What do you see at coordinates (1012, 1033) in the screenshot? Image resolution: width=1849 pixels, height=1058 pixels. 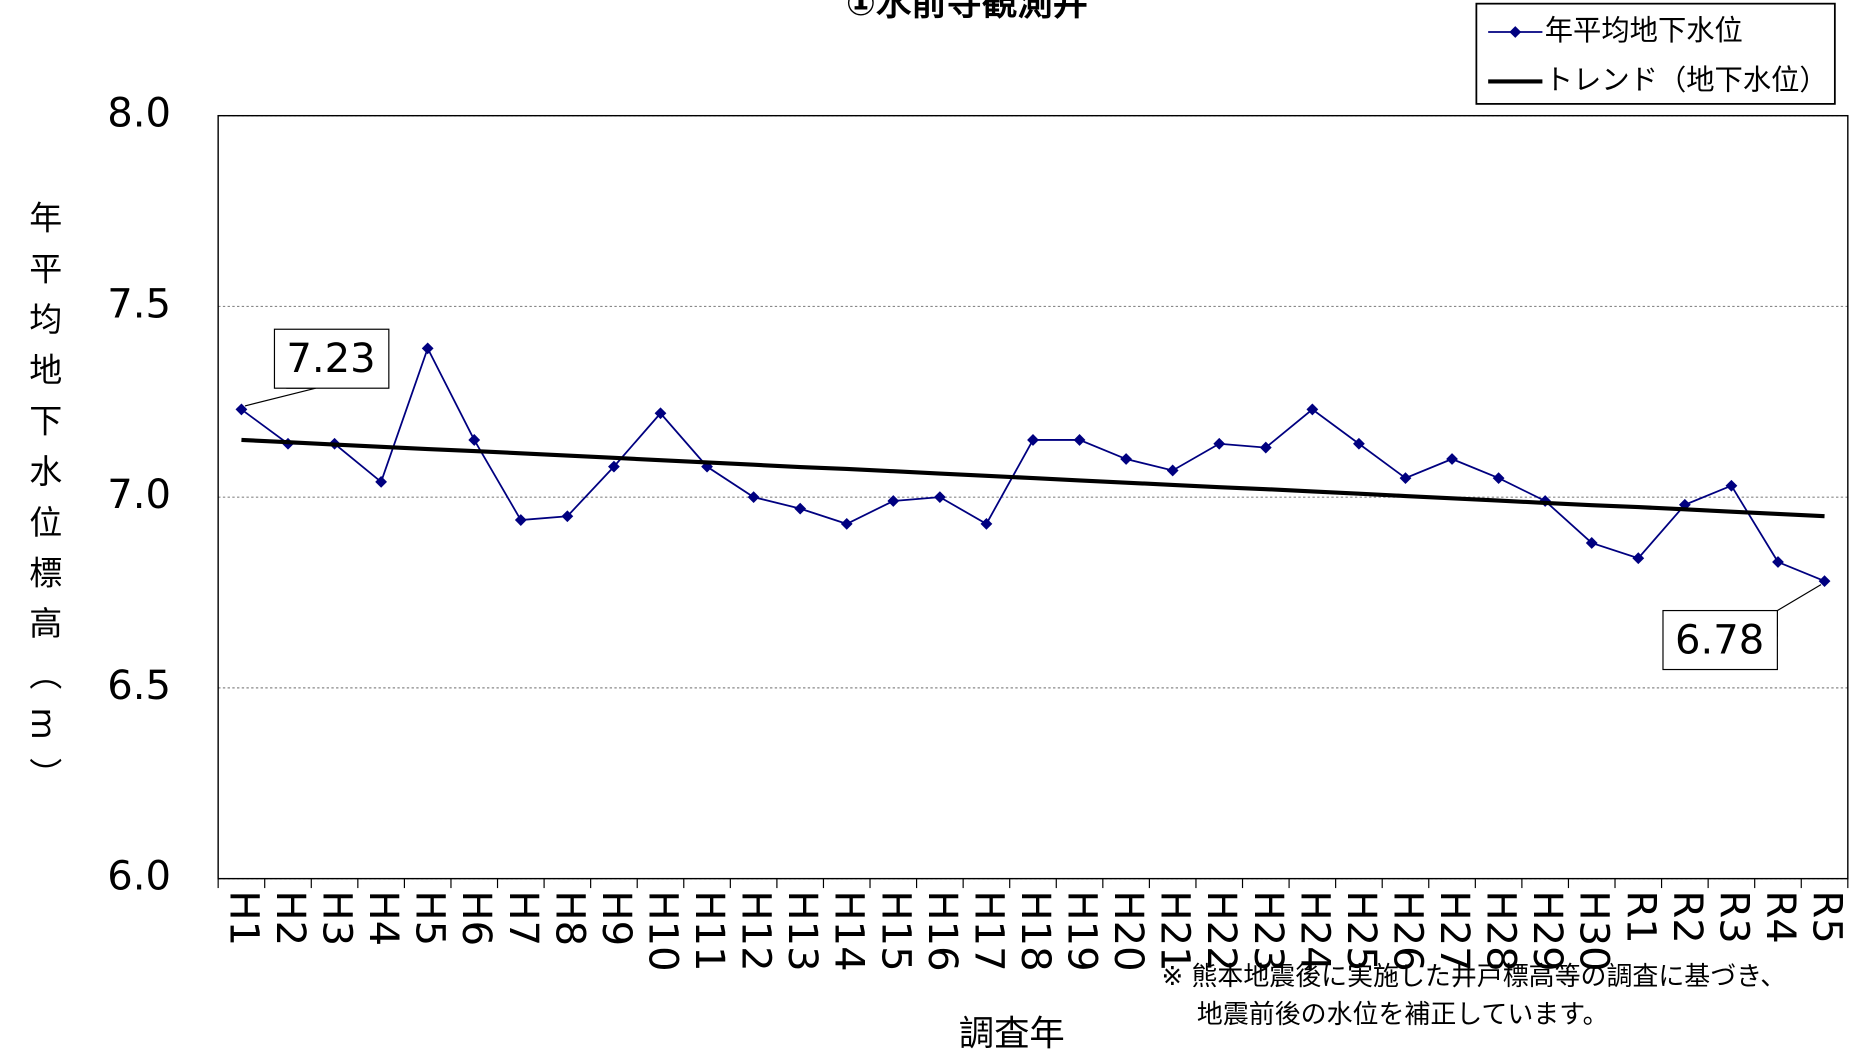 I see `x-axis-title: 調査年` at bounding box center [1012, 1033].